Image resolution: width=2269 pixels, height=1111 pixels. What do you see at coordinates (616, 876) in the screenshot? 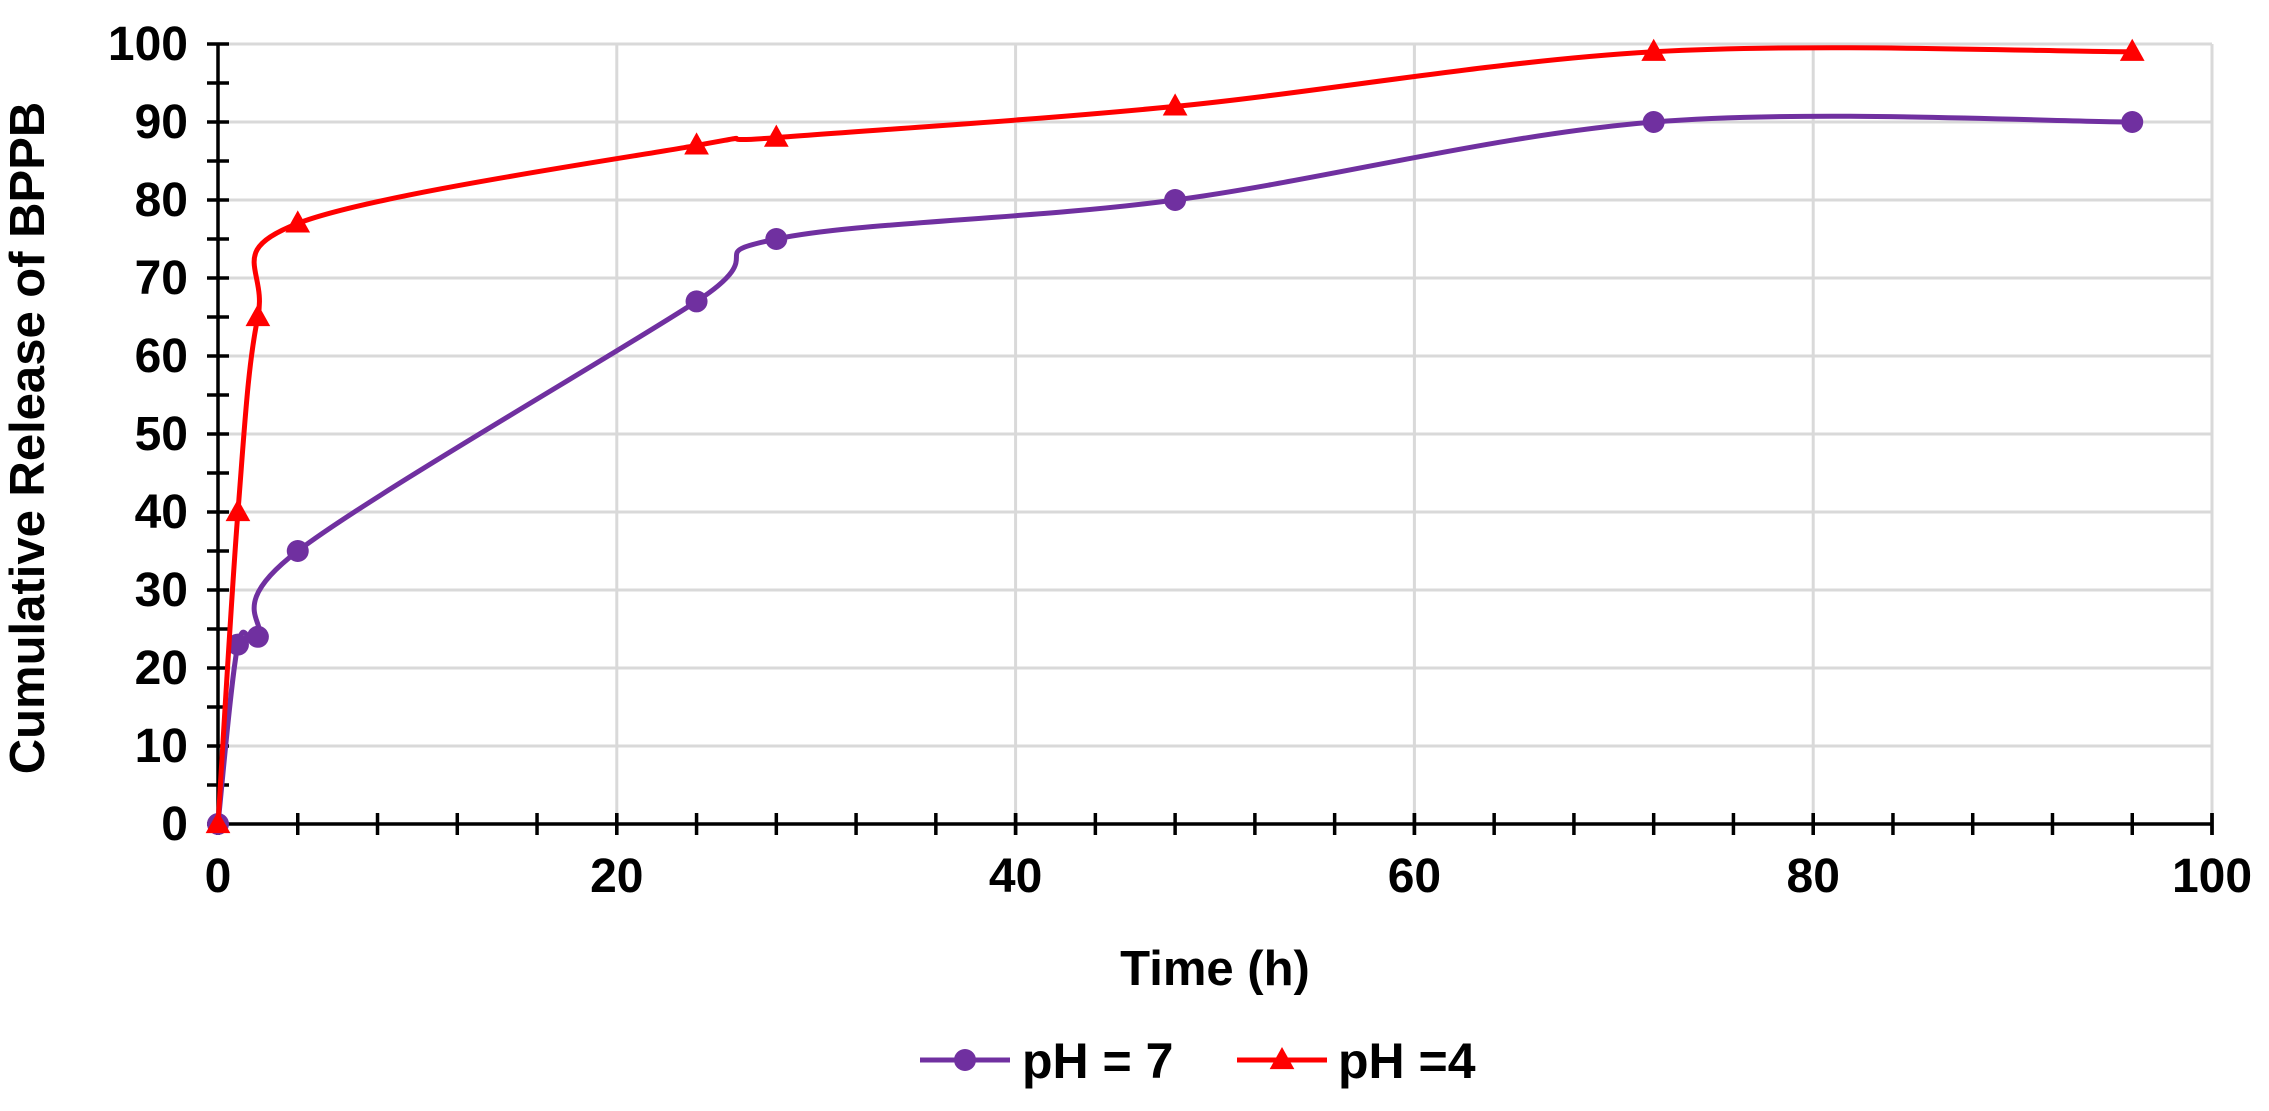
I see `x-tick-label: 20` at bounding box center [616, 876].